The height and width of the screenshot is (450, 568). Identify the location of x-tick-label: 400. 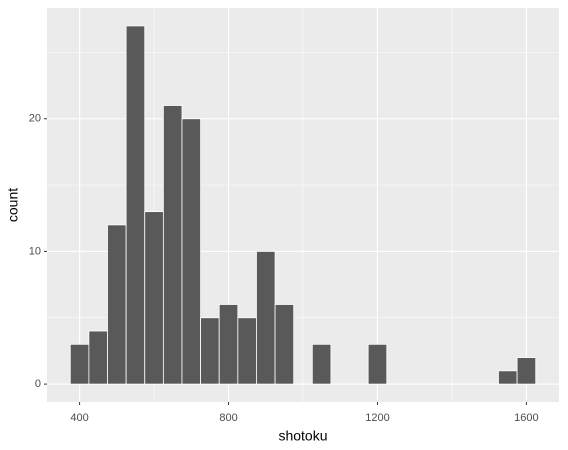
(79, 418).